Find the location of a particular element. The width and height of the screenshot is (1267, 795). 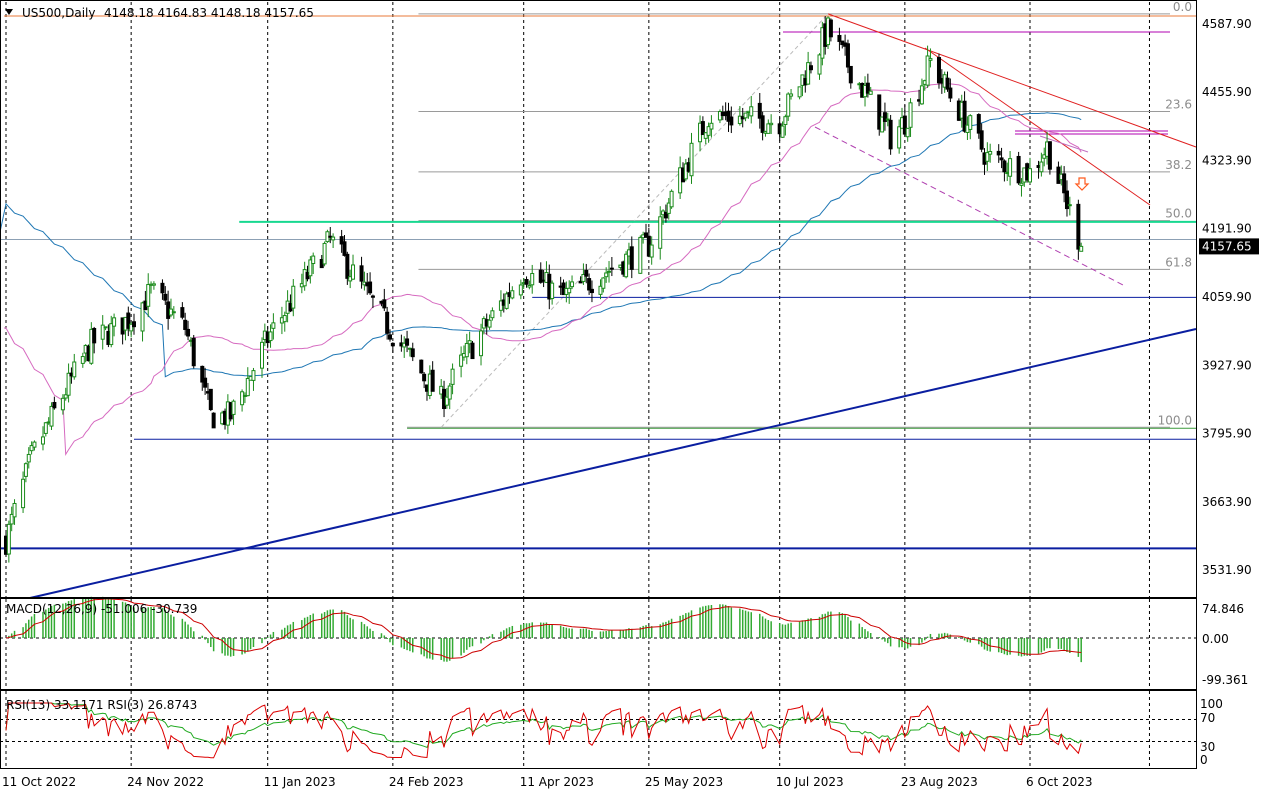

date-tick: 11 Jan 2023 is located at coordinates (300, 782).